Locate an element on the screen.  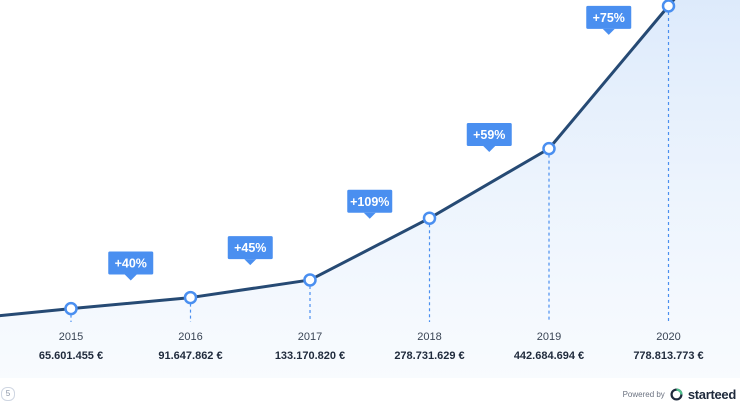
growth-badge-4: +59% is located at coordinates (489, 137).